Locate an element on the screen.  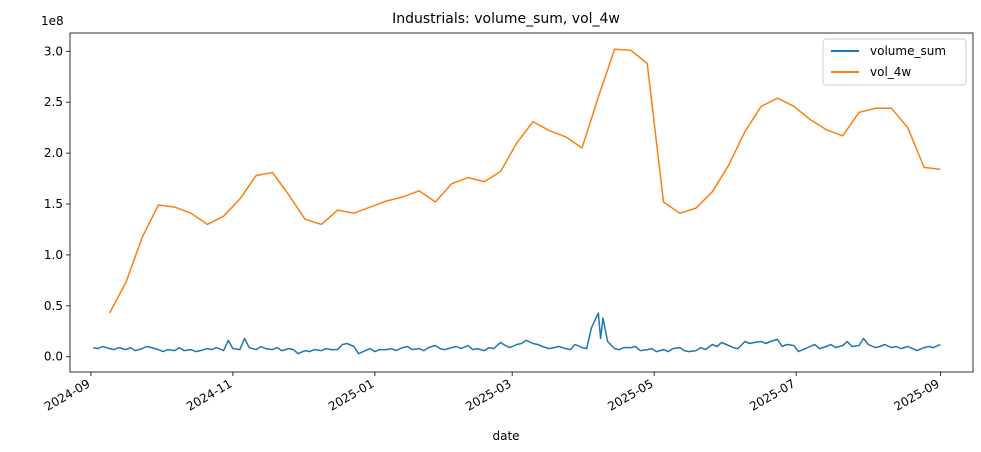
y-tick-label: 1.5 is located at coordinates (53, 204).